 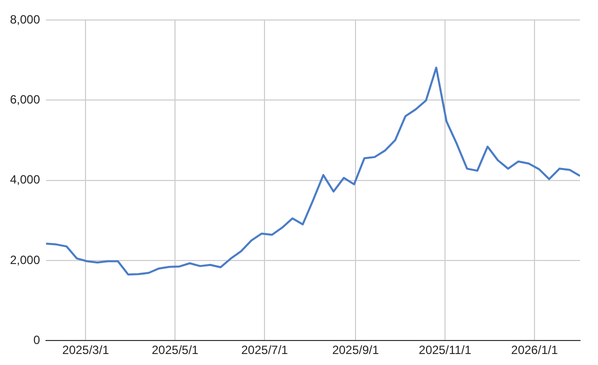 What do you see at coordinates (25, 19) in the screenshot?
I see `y-tick-label: 8,000` at bounding box center [25, 19].